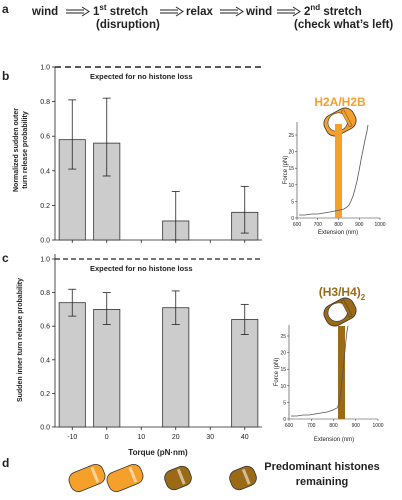 This screenshot has width=402, height=500. Describe the element at coordinates (307, 12) in the screenshot. I see `second-stretch-number: 2` at that location.